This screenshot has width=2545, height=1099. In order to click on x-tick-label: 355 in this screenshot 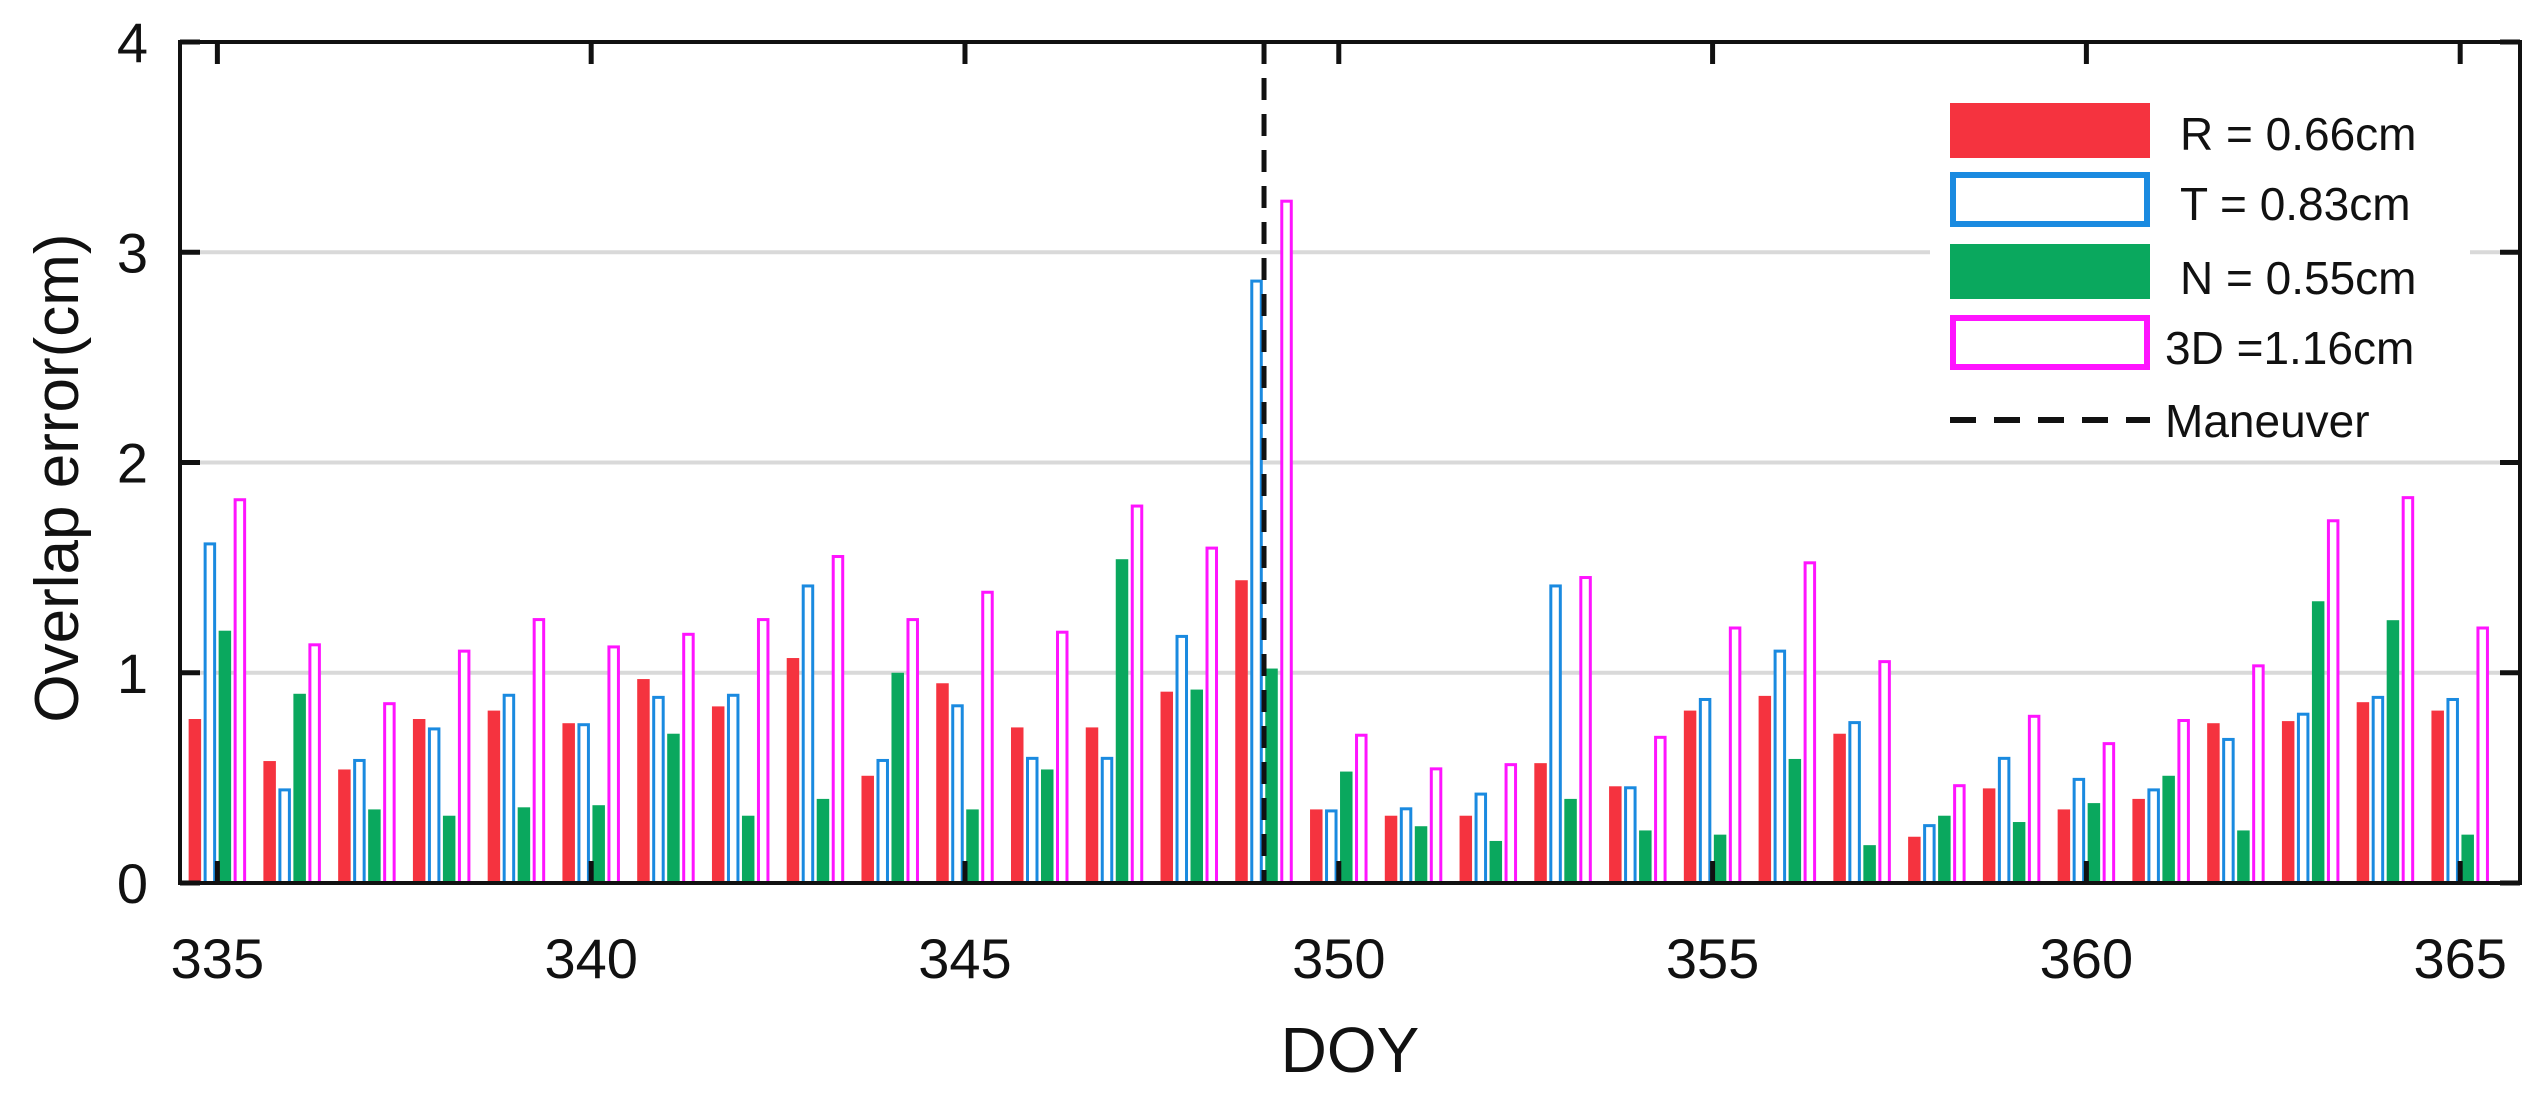, I will do `click(1712, 958)`.